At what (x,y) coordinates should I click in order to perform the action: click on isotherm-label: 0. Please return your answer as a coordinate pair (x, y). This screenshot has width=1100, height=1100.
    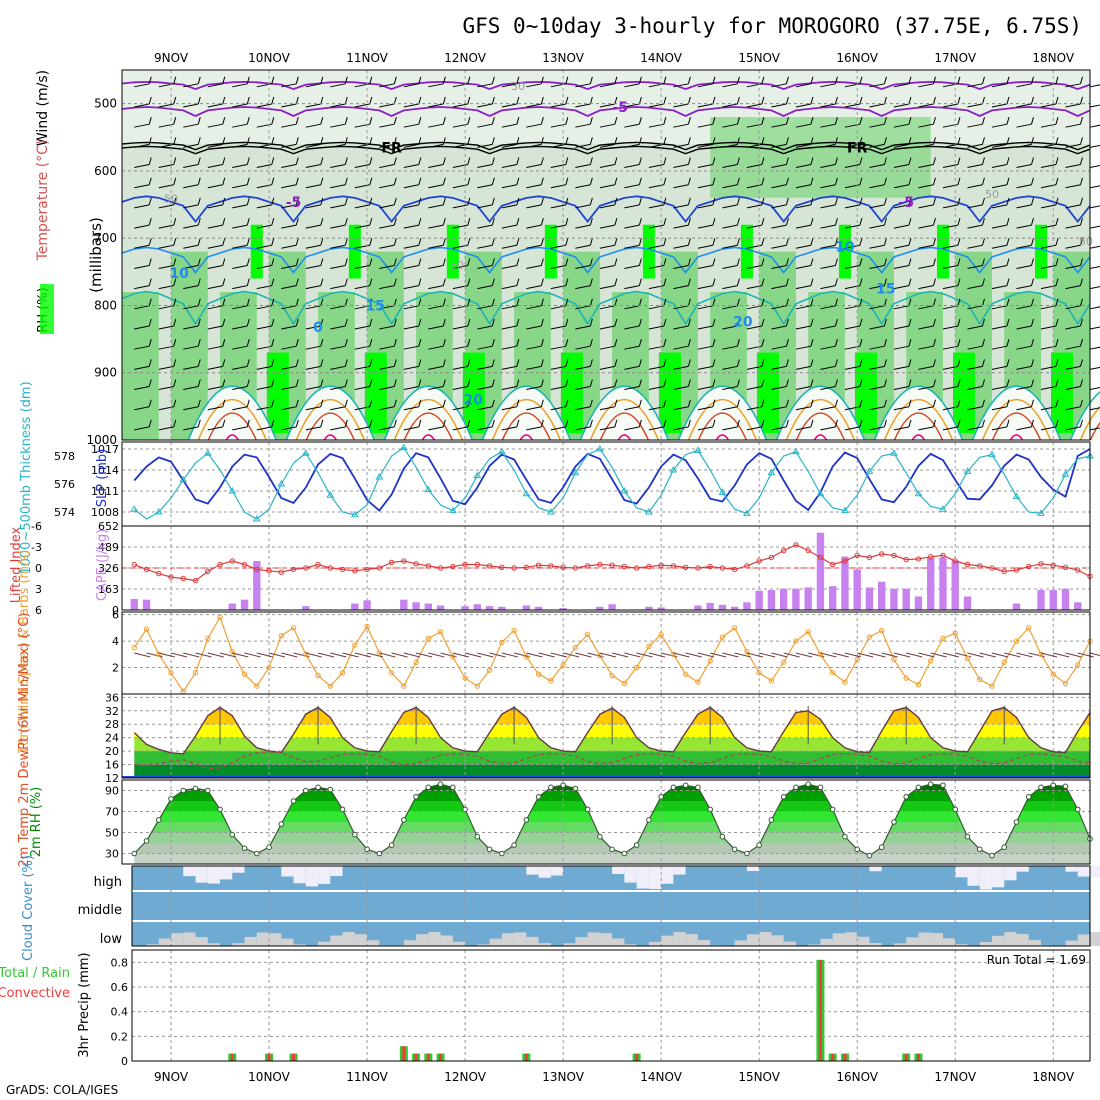
    Looking at the image, I should click on (318, 328).